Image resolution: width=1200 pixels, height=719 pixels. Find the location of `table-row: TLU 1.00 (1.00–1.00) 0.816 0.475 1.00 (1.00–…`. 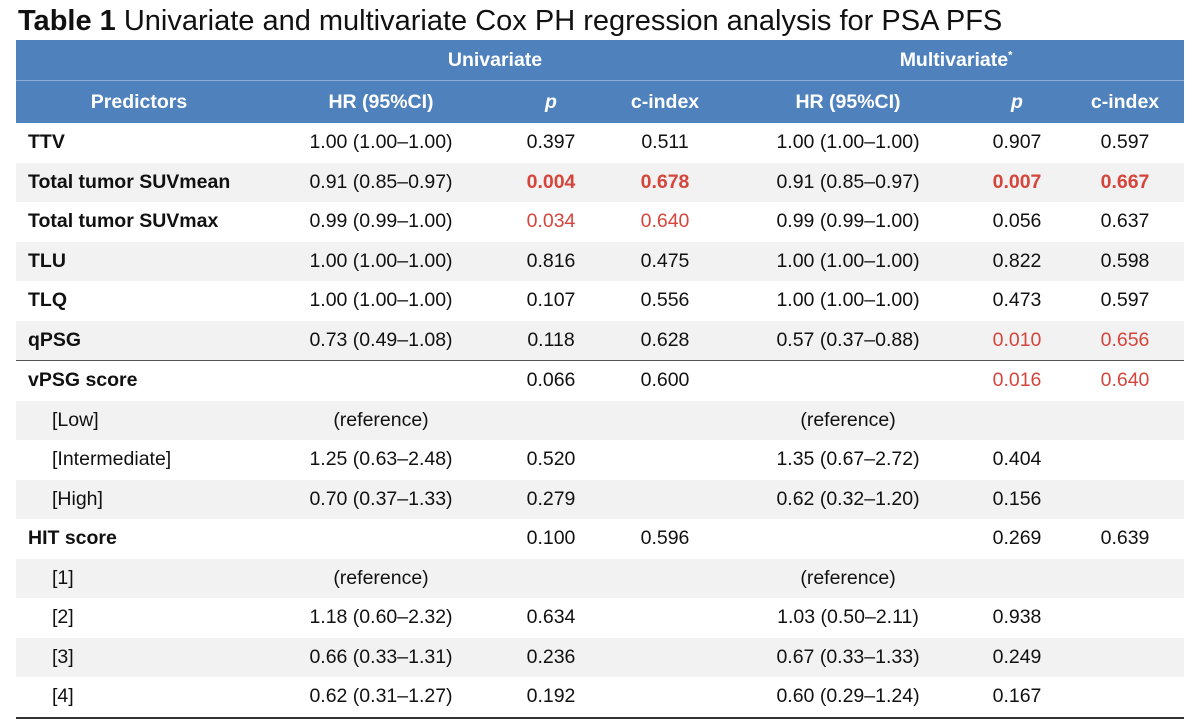

table-row: TLU 1.00 (1.00–1.00) 0.816 0.475 1.00 (1.00–… is located at coordinates (600, 261).